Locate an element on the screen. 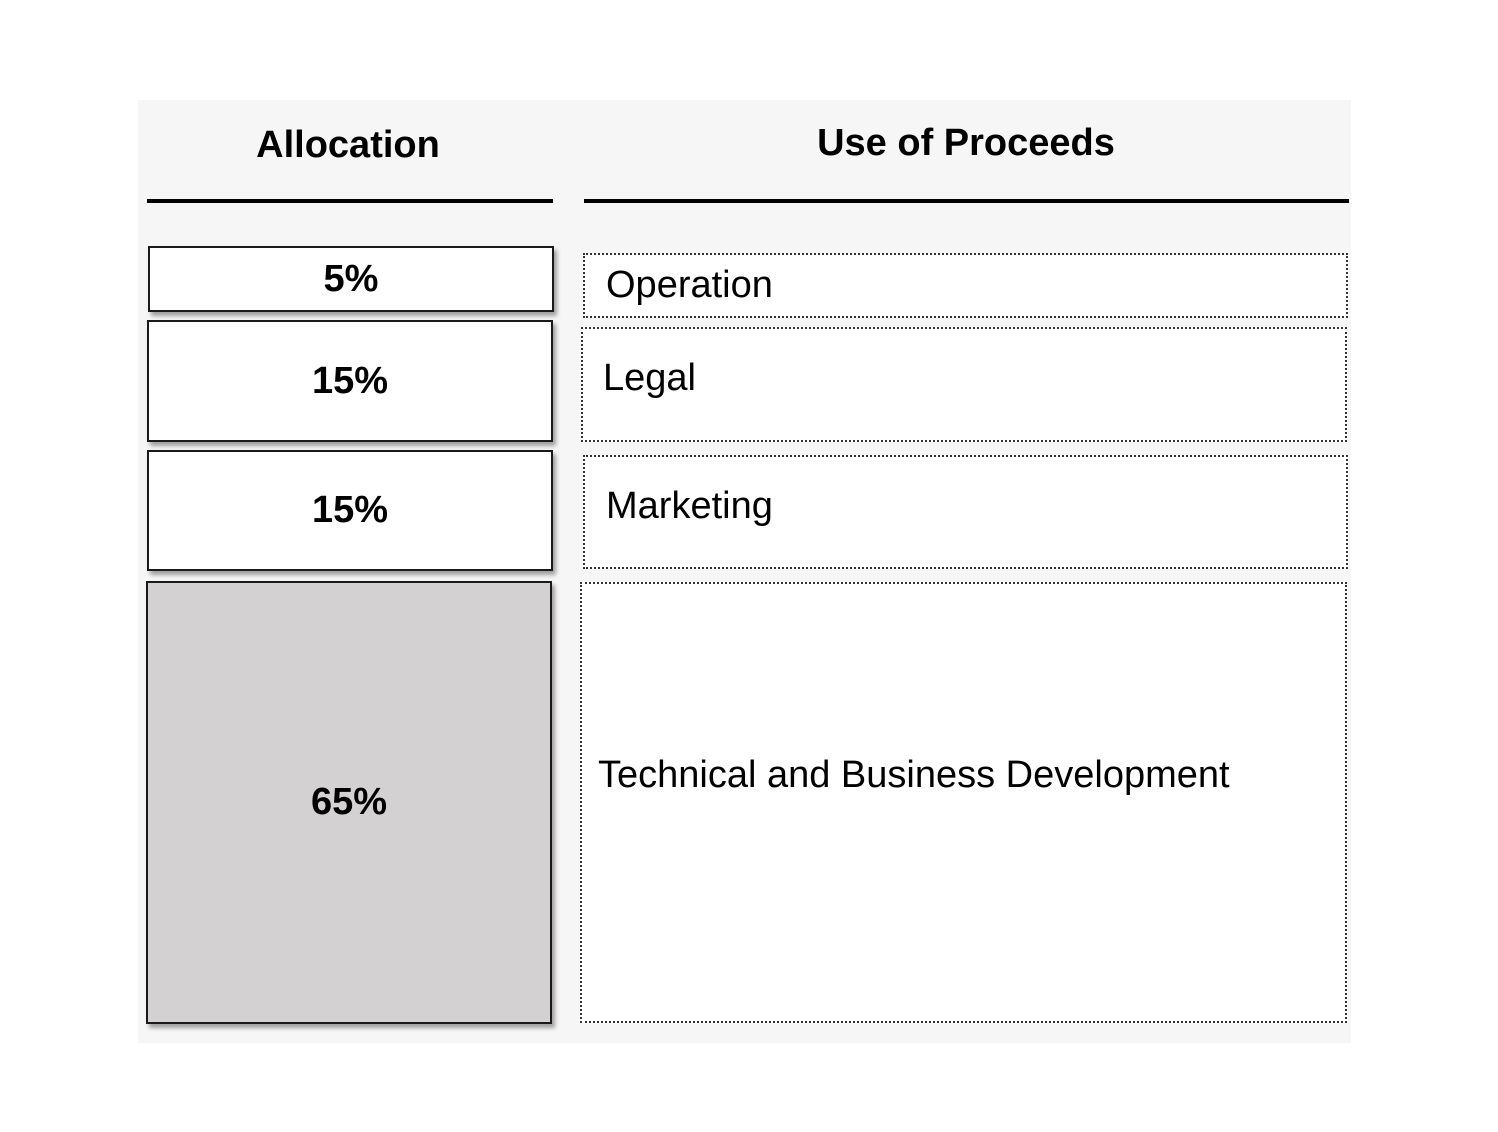  use-label: Marketing is located at coordinates (689, 506).